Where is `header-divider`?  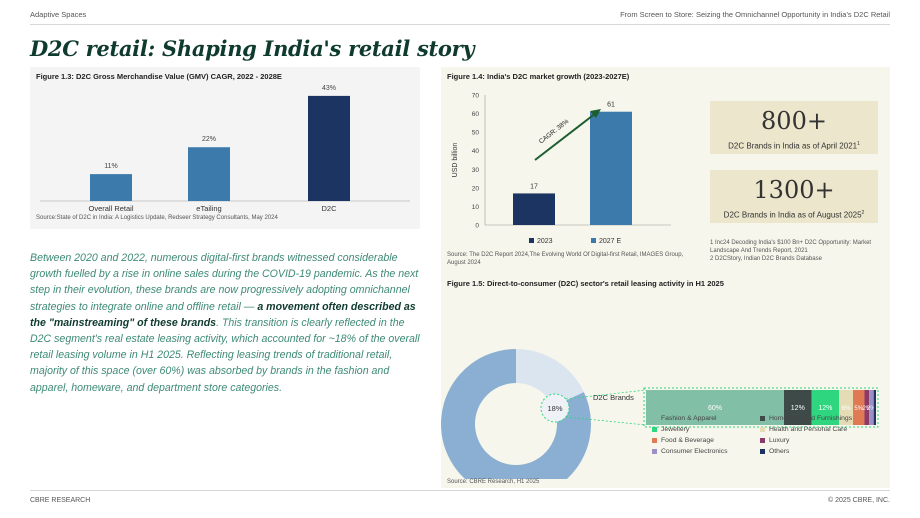 header-divider is located at coordinates (460, 24).